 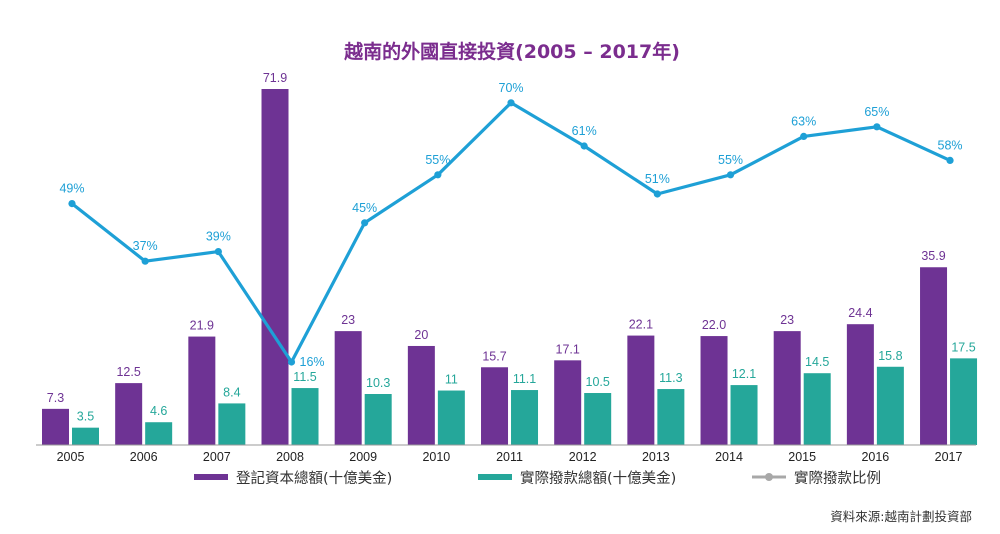 I want to click on bar-registered-2017, so click(x=934, y=356).